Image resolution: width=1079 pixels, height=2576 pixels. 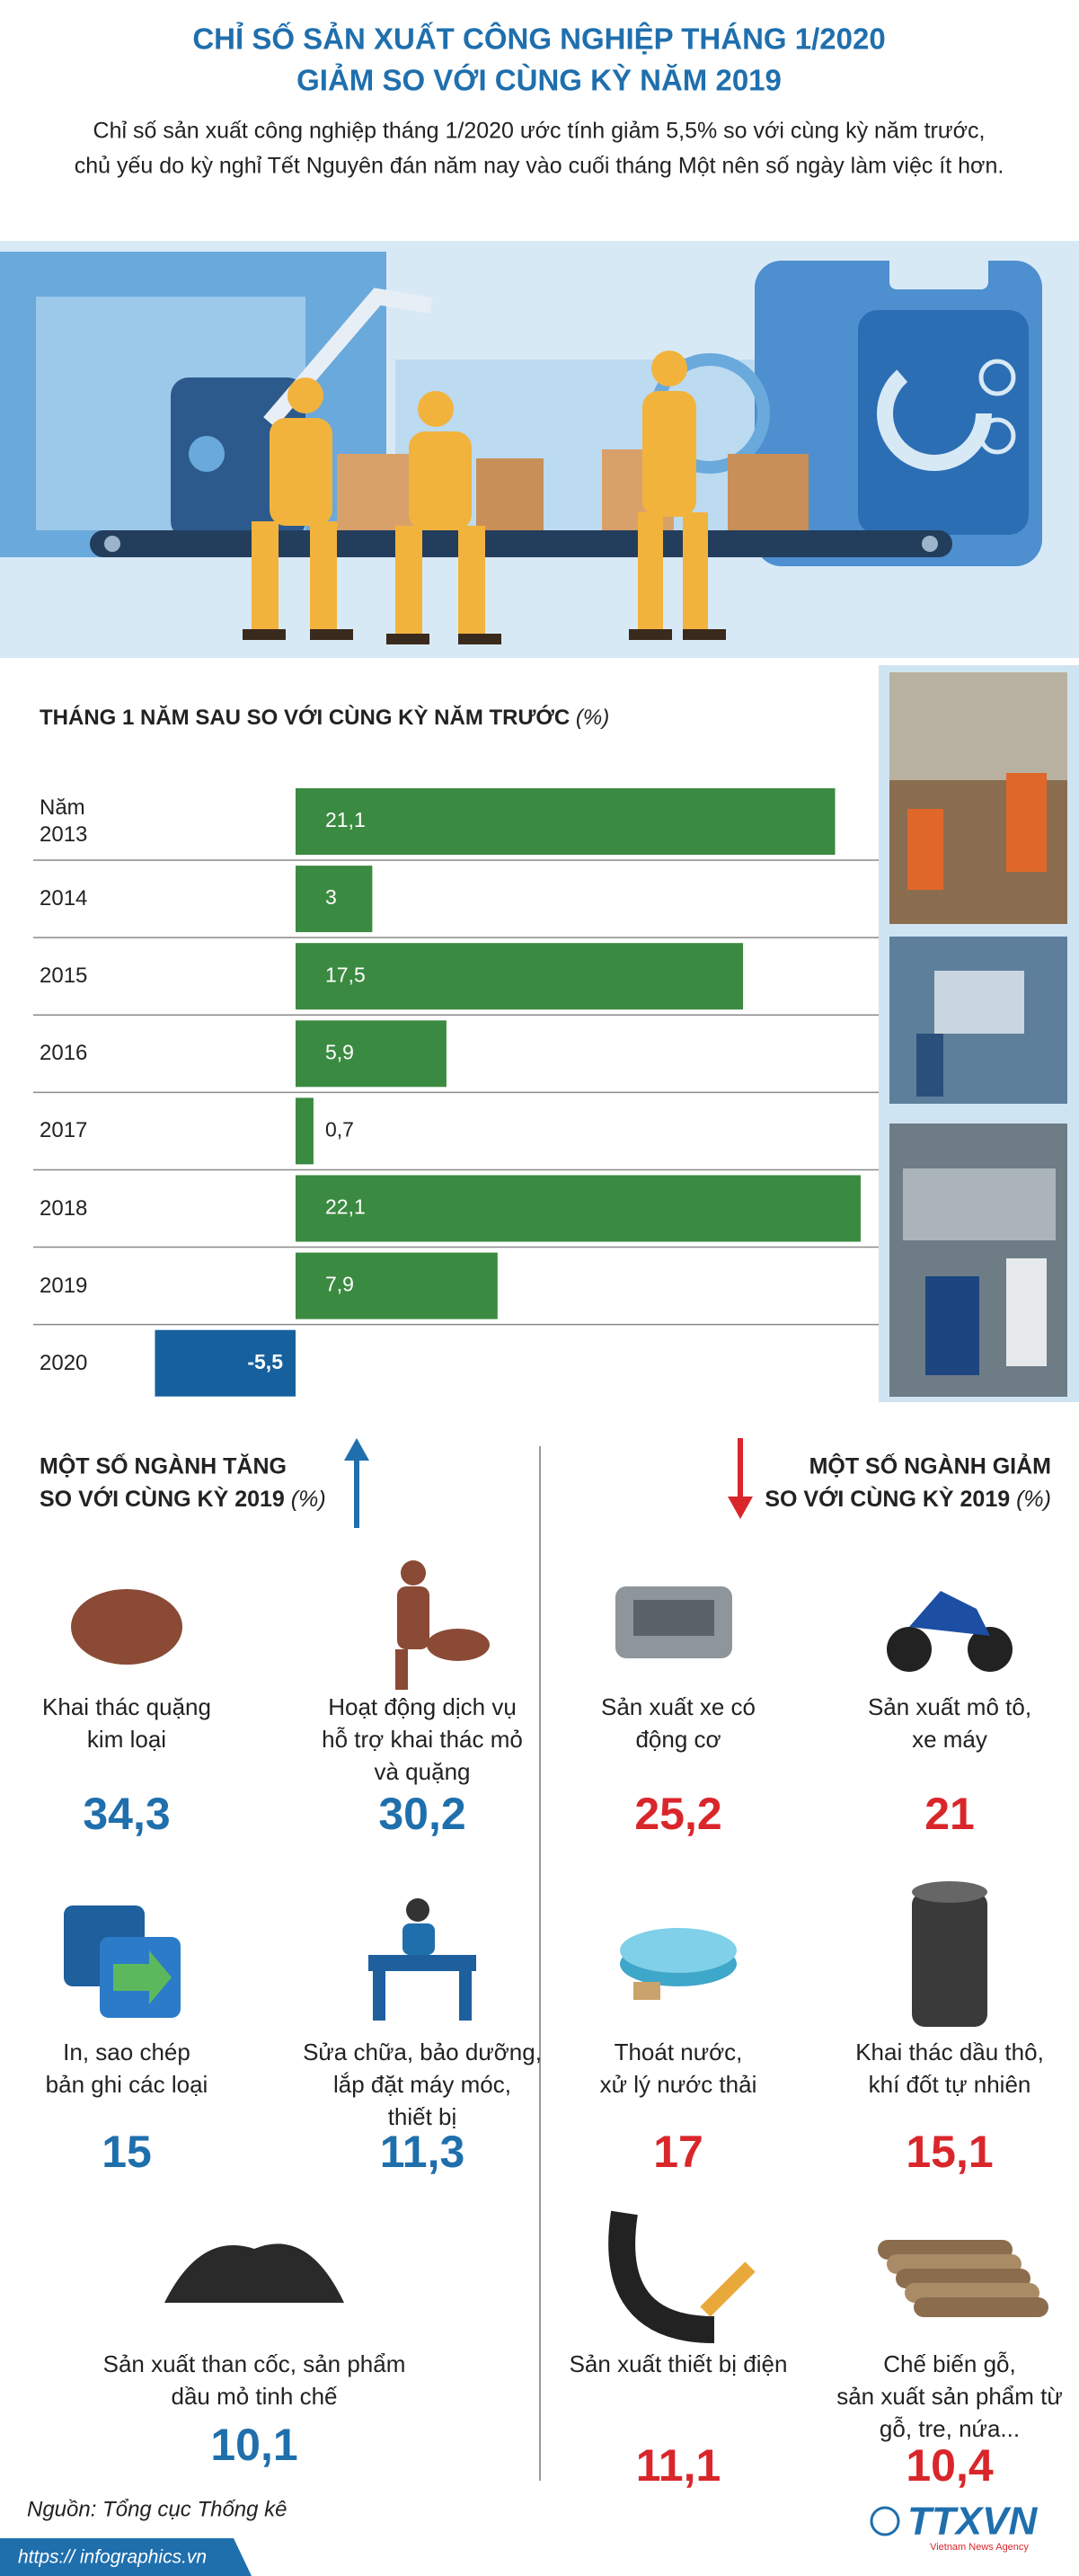 I want to click on increase-title-text: SO VỚI CÙNG KỲ 2019, so click(x=162, y=1498).